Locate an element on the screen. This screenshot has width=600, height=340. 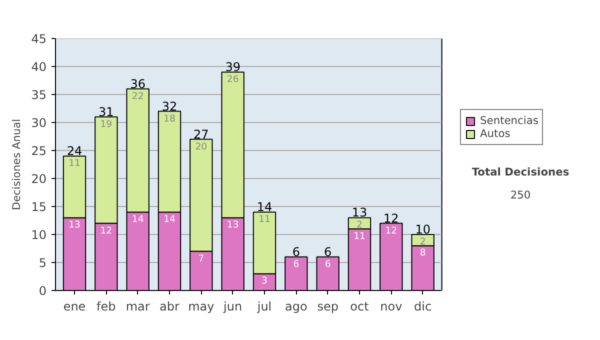
y-tick-label: 0 is located at coordinates (42, 291).